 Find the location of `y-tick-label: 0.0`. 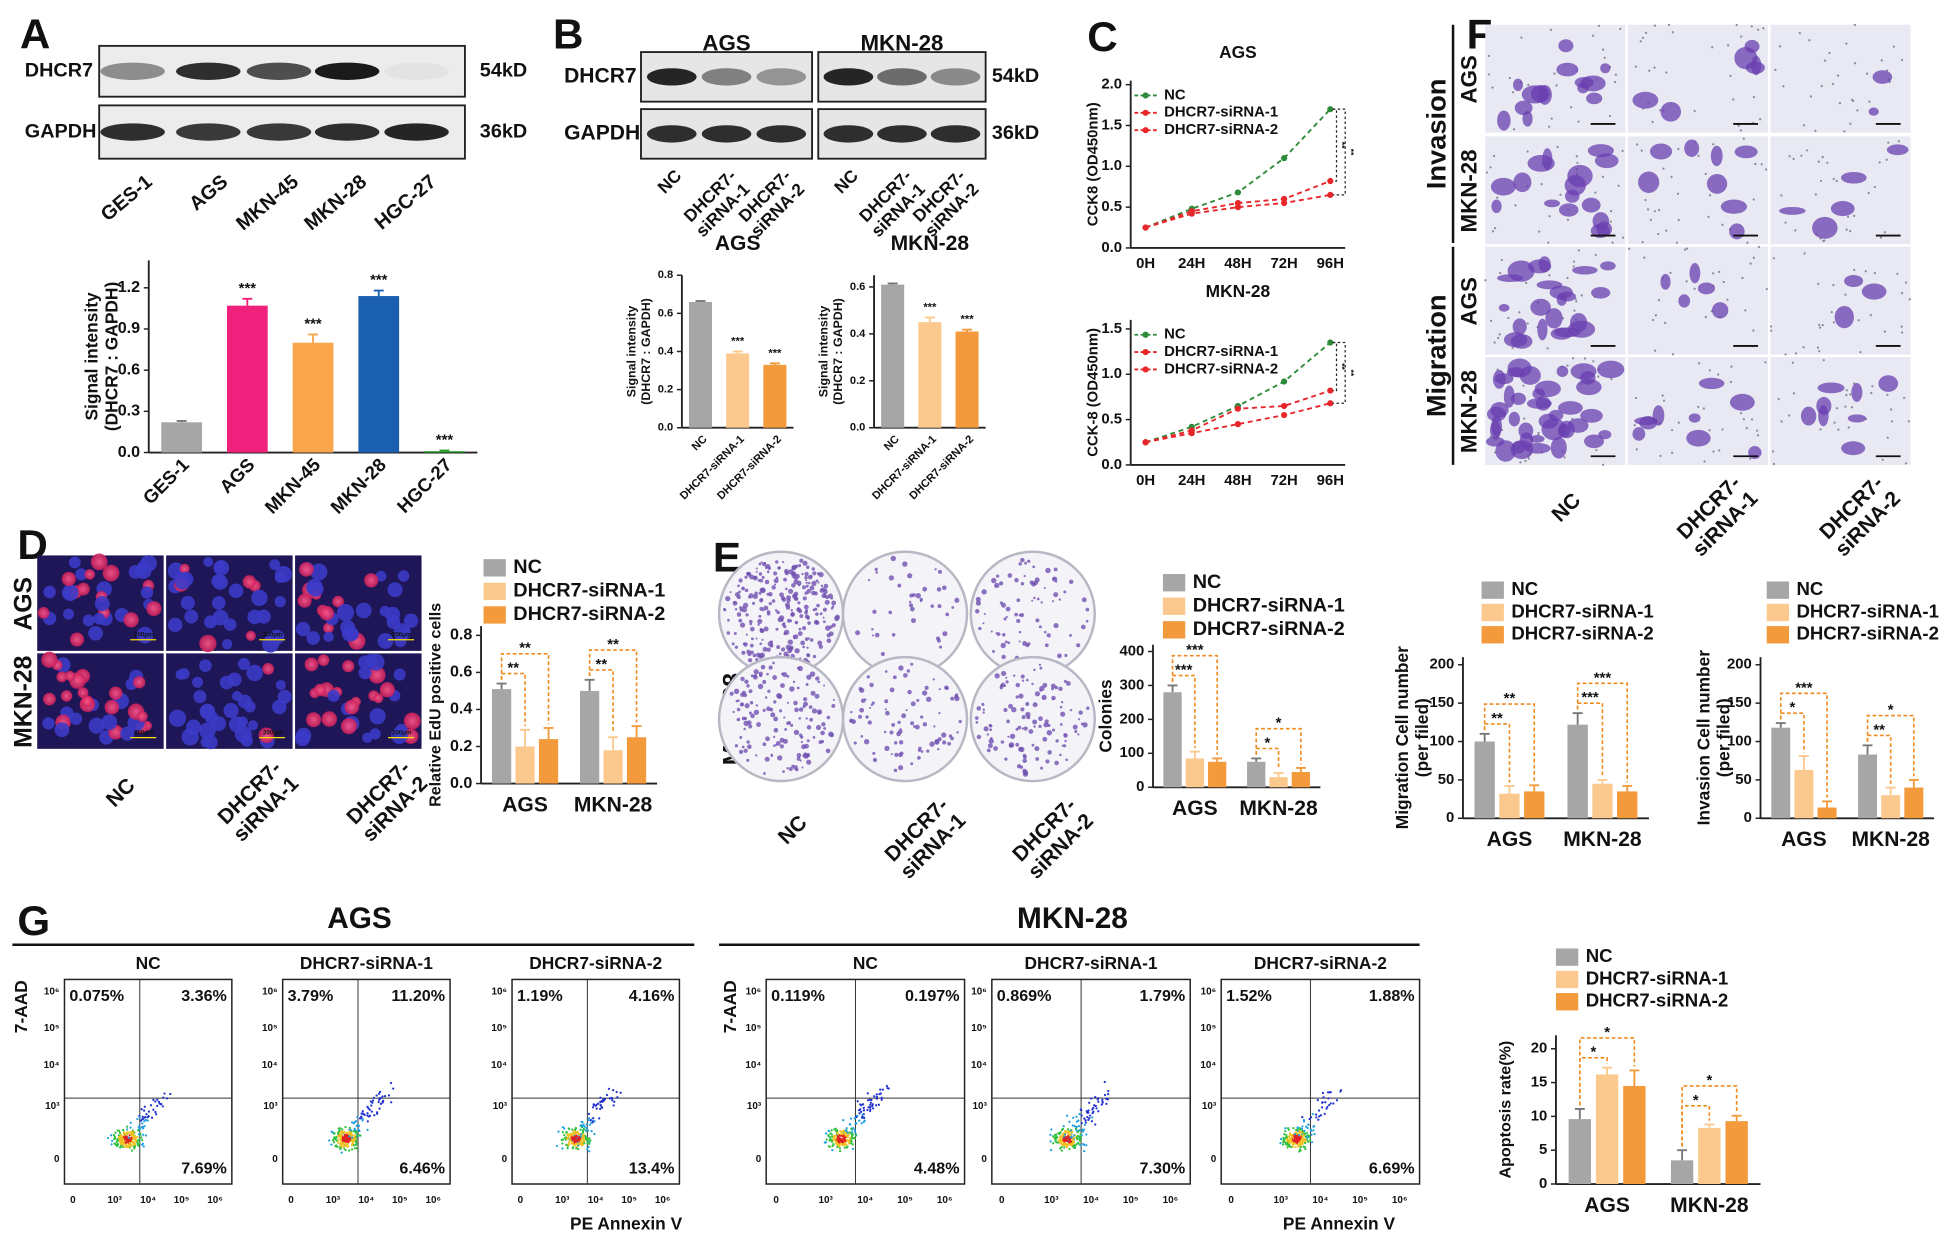

y-tick-label: 0.0 is located at coordinates (858, 428).